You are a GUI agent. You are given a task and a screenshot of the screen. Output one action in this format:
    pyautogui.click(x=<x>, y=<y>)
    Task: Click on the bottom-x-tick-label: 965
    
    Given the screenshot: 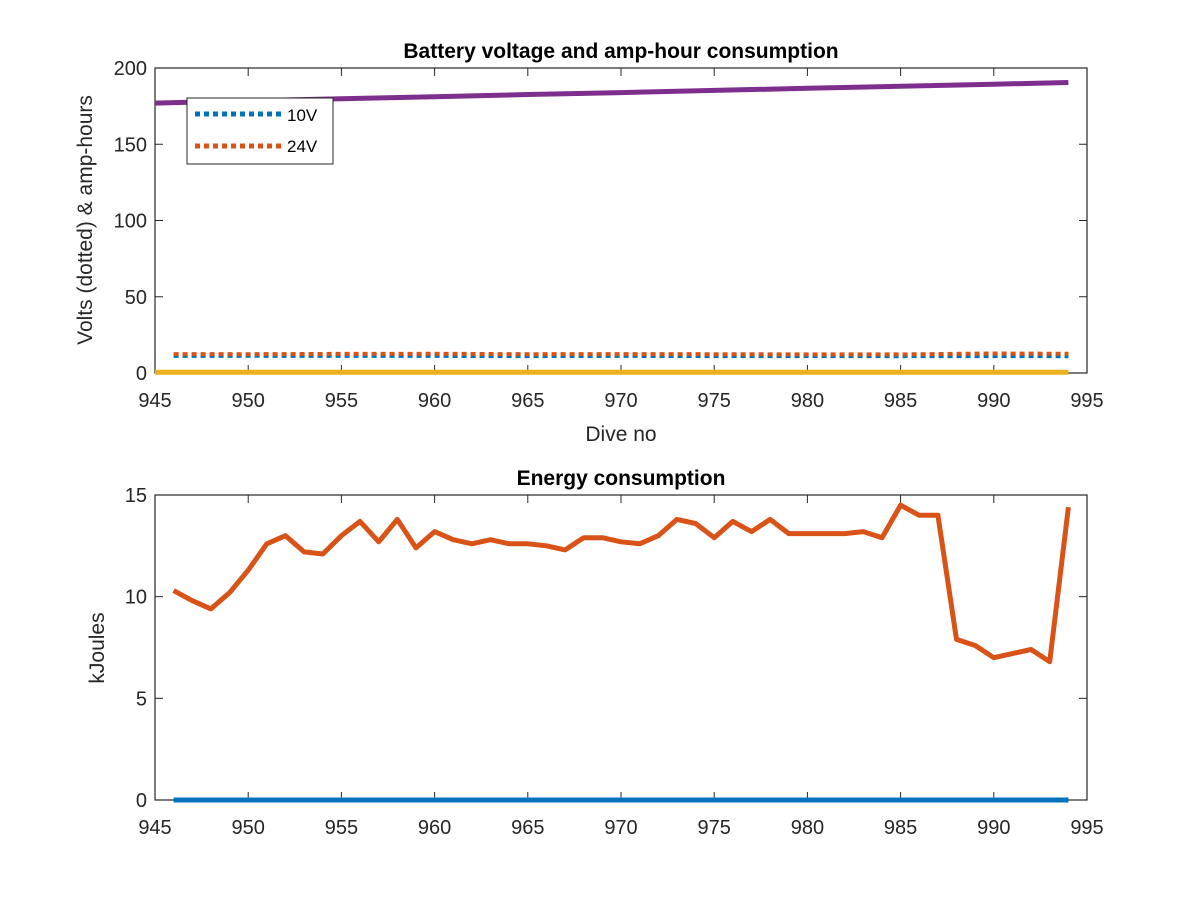 What is the action you would take?
    pyautogui.click(x=527, y=828)
    